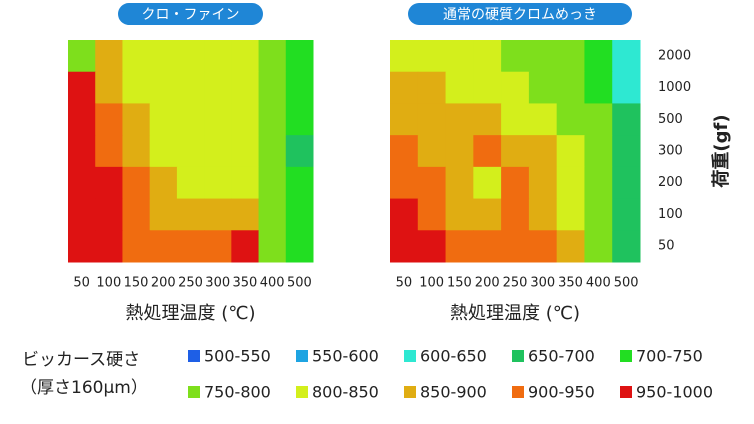 The height and width of the screenshot is (424, 754). What do you see at coordinates (669, 356) in the screenshot?
I see `legend-label: 700-750` at bounding box center [669, 356].